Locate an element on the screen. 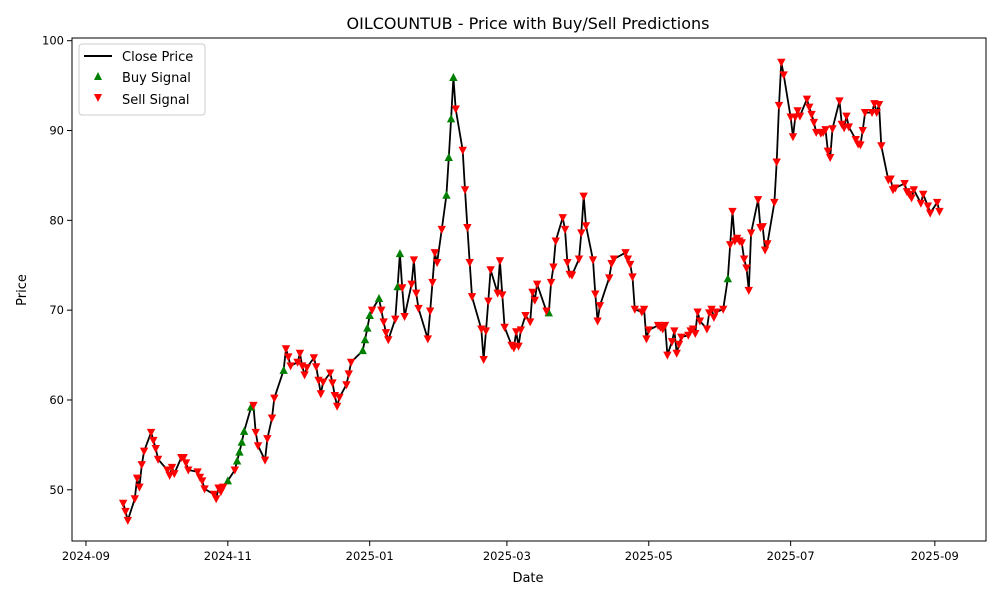 Image resolution: width=1000 pixels, height=604 pixels. legend: Close Price Buy Signal Sell Signal is located at coordinates (142, 79).